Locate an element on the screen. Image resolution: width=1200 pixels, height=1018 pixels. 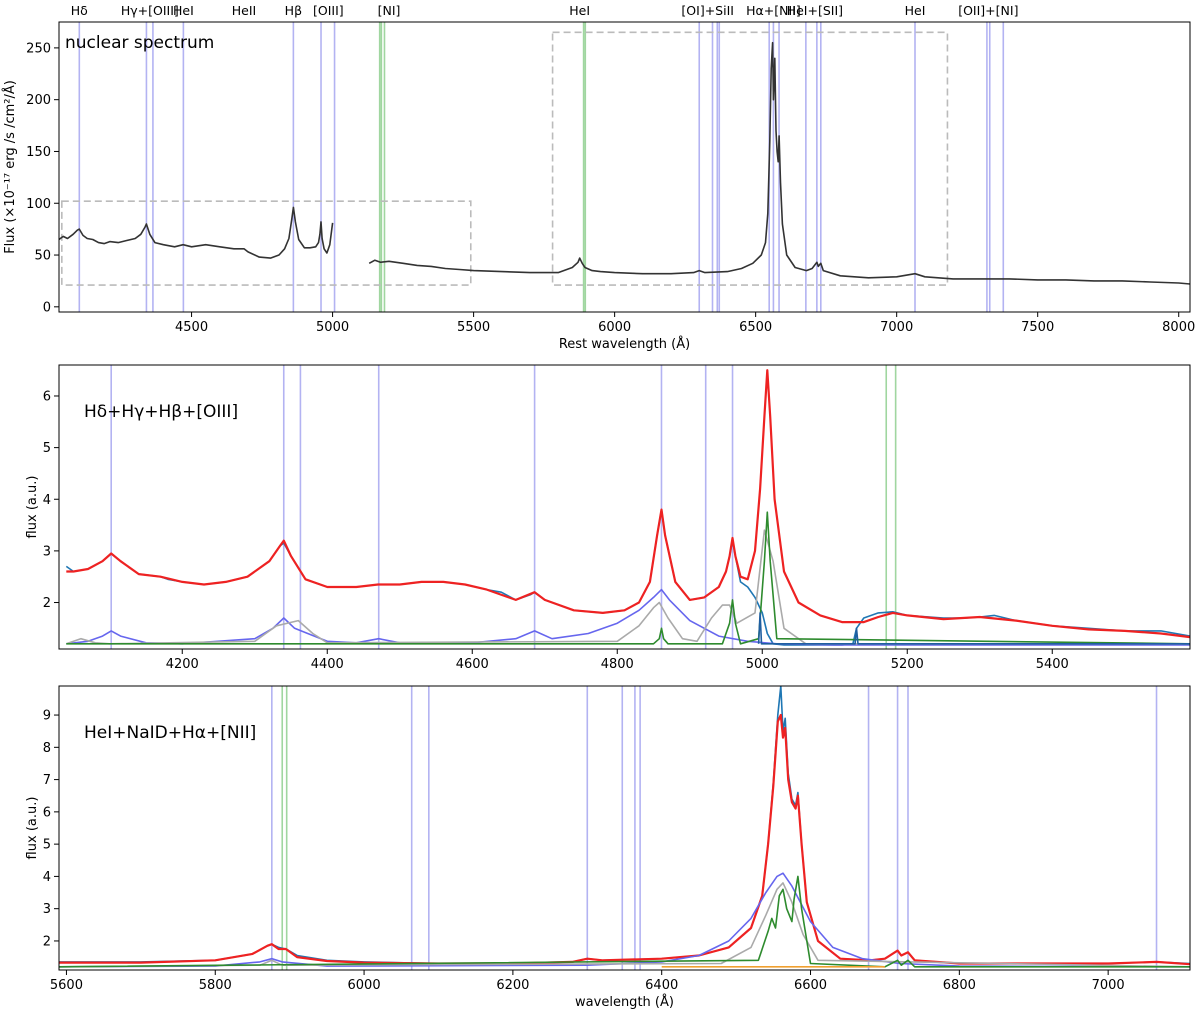
x-tick-label: 6500 is located at coordinates (755, 327).